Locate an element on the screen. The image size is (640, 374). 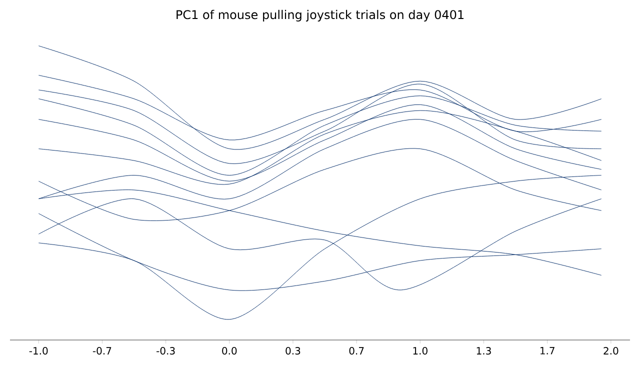
x-tick-label: 1.7 is located at coordinates (547, 350).